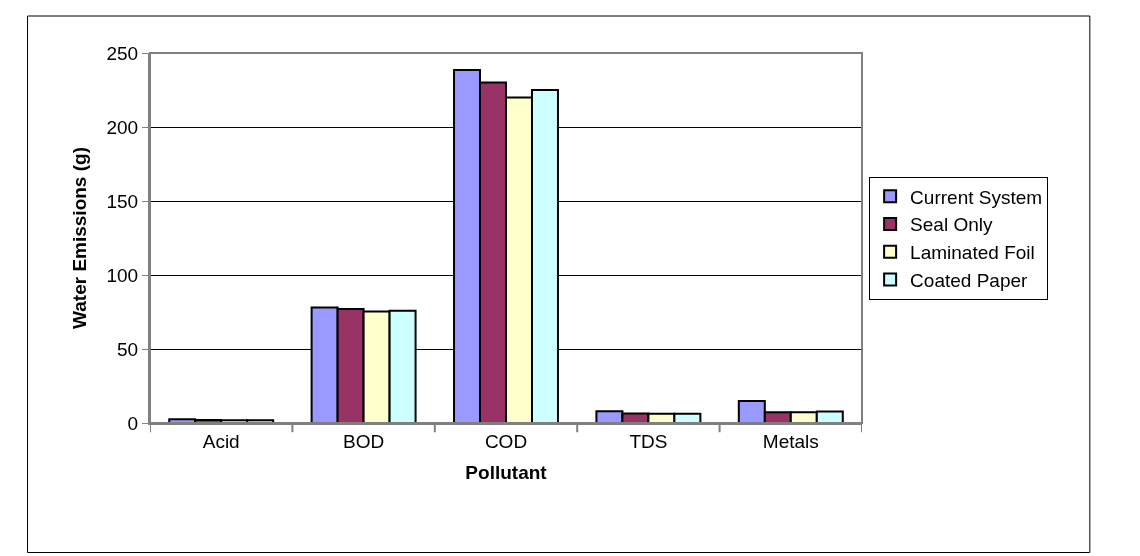 This screenshot has width=1140, height=556. What do you see at coordinates (122, 127) in the screenshot?
I see `y-tick-label: 200` at bounding box center [122, 127].